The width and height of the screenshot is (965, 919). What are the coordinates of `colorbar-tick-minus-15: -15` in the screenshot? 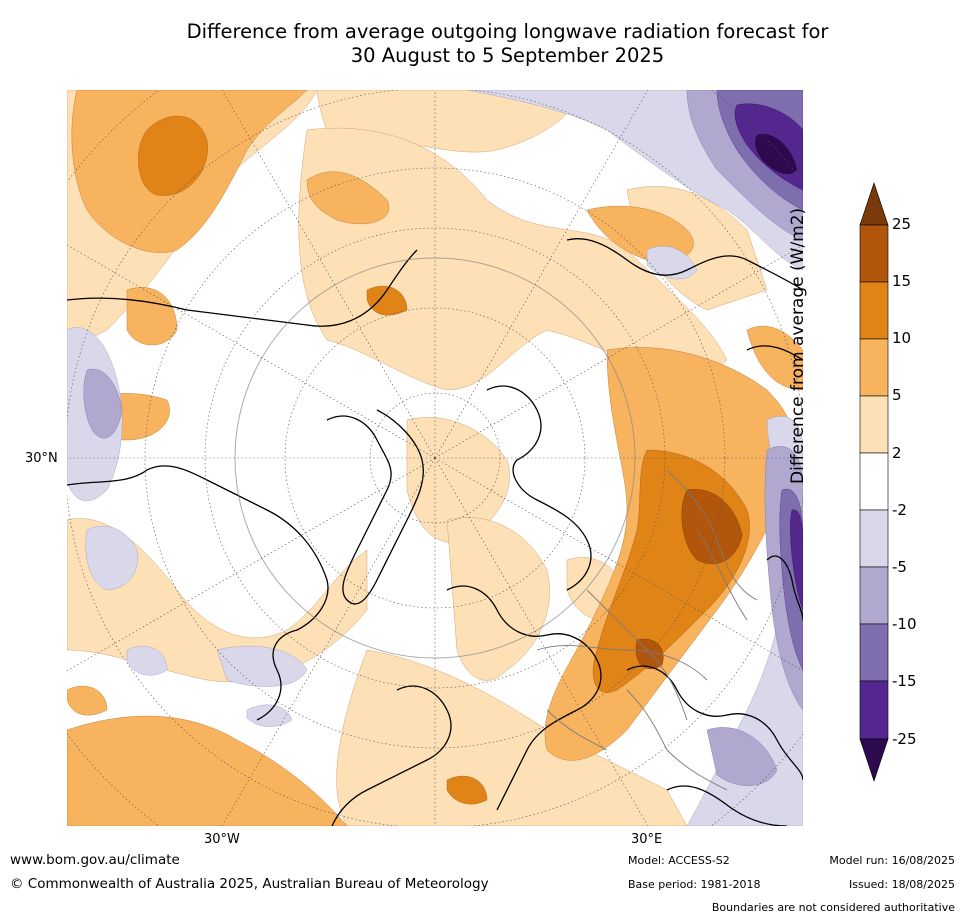 It's located at (904, 681).